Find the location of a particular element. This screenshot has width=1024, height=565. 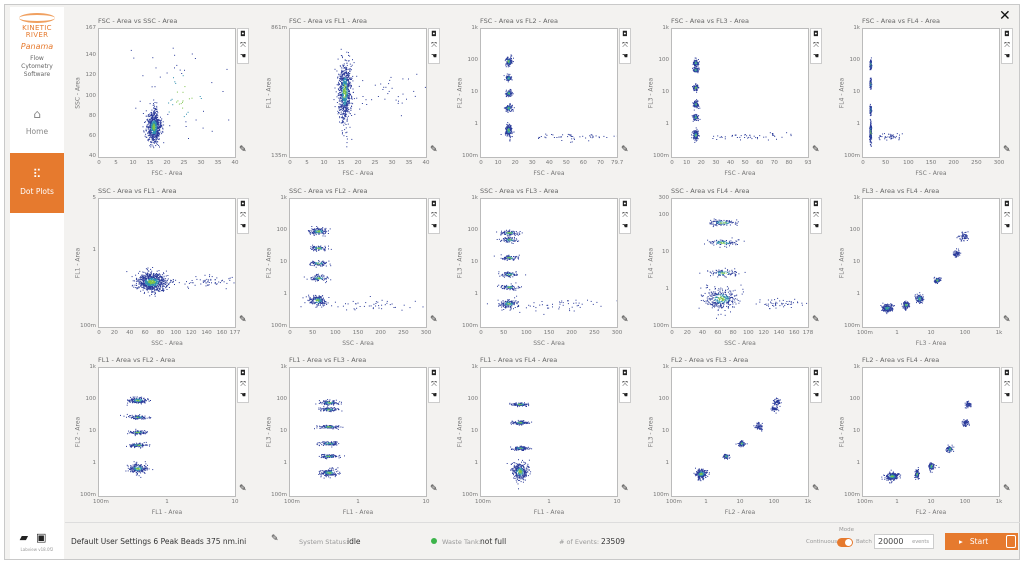

sidebar-item-dot-plots: ⠯ Dot Plots is located at coordinates (37, 183).